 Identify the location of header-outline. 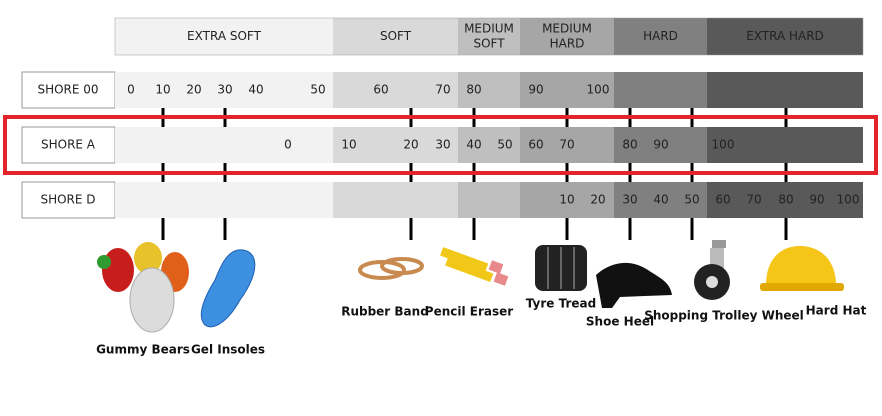
(489, 36).